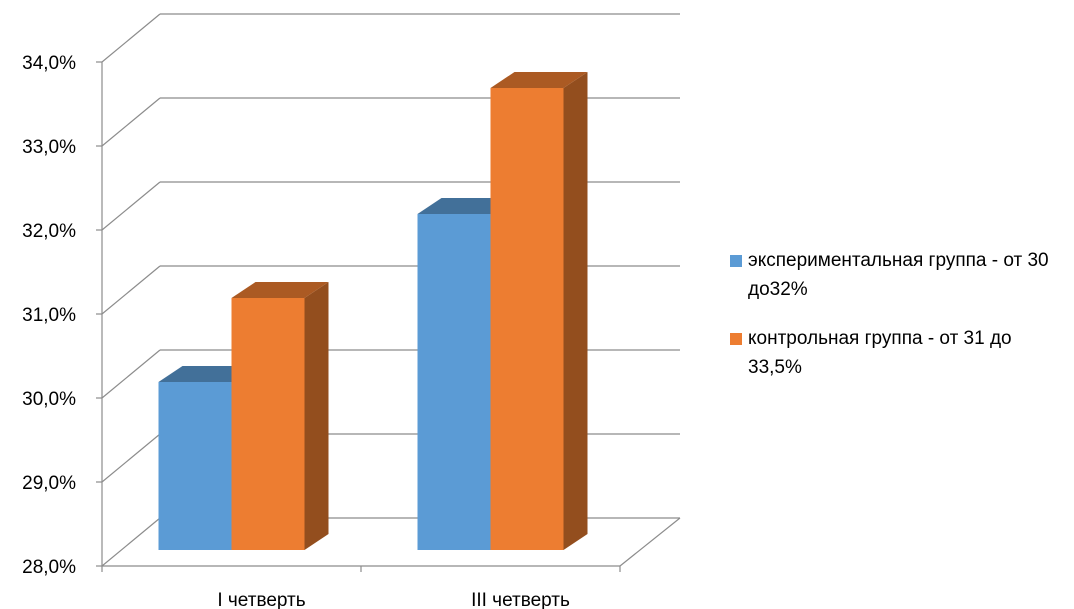  Describe the element at coordinates (736, 261) in the screenshot. I see `legend-swatch-experimental` at that location.